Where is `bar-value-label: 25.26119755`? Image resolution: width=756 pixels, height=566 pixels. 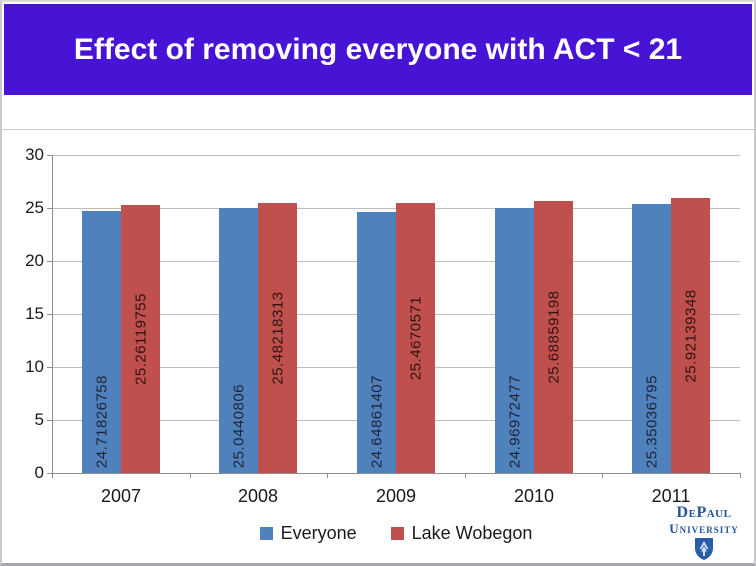 bar-value-label: 25.26119755 is located at coordinates (140, 339).